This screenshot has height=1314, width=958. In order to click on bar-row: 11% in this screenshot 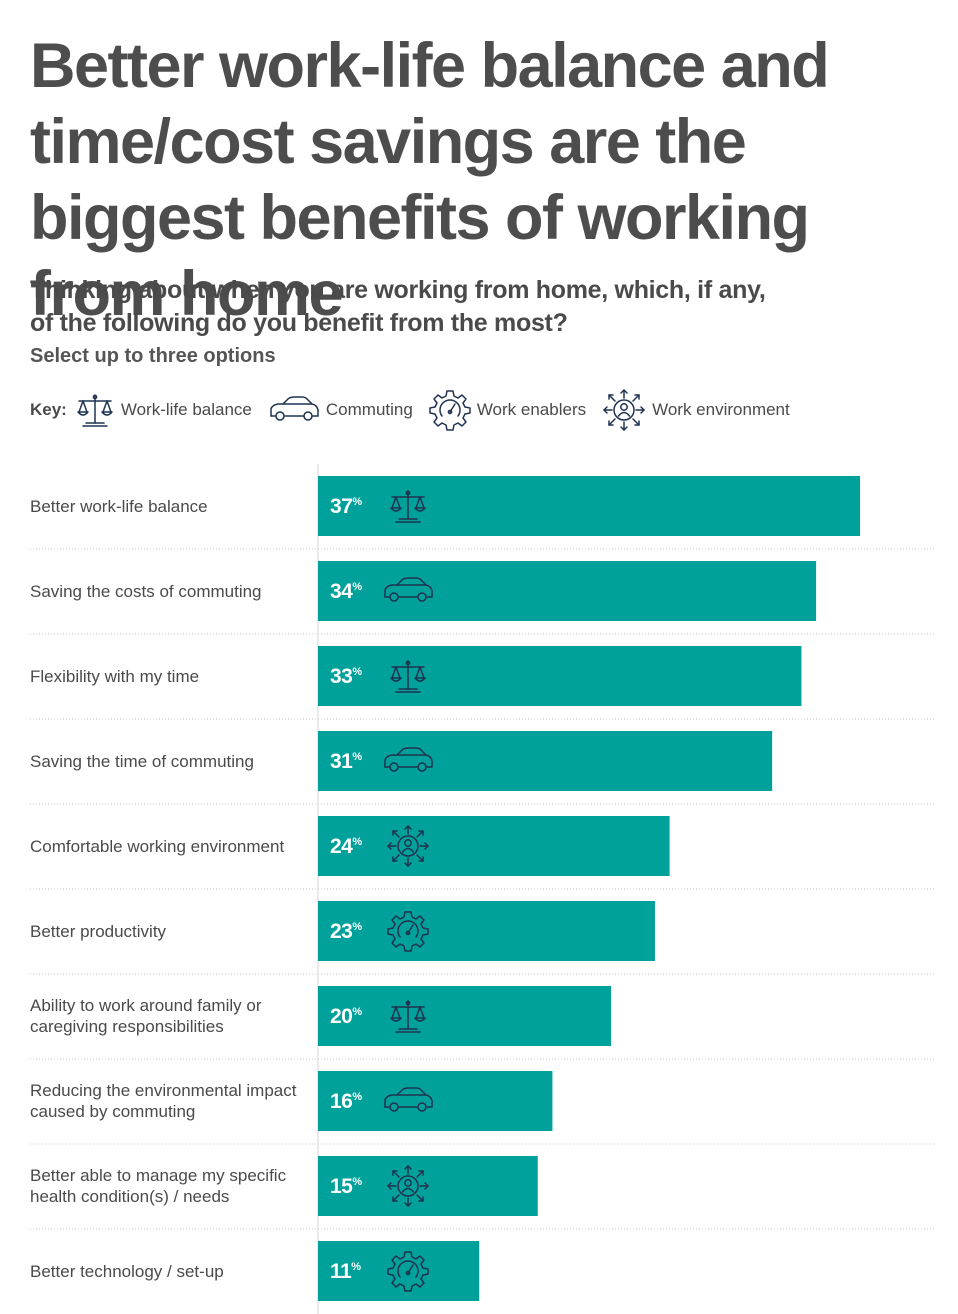, I will do `click(399, 1271)`.